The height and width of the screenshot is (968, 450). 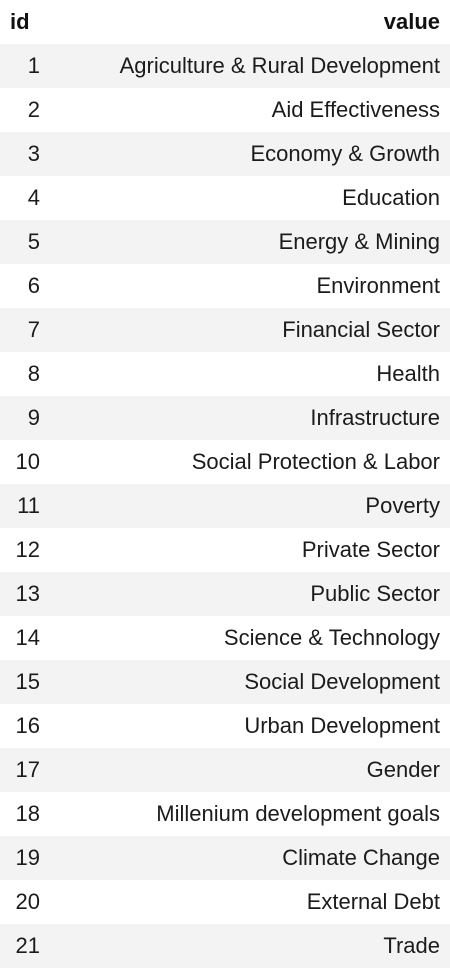 What do you see at coordinates (33, 329) in the screenshot?
I see `row-id-cell: 7` at bounding box center [33, 329].